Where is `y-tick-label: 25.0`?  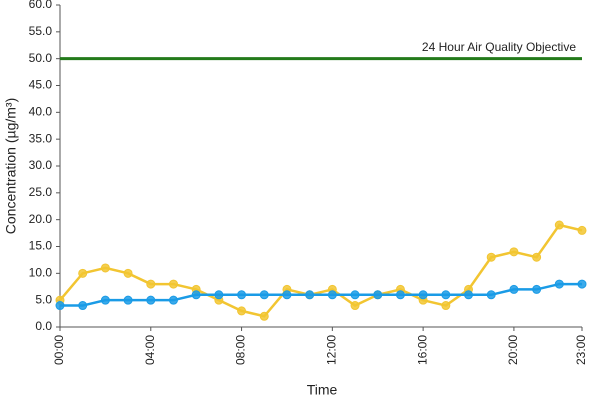
y-tick-label: 25.0 is located at coordinates (41, 192).